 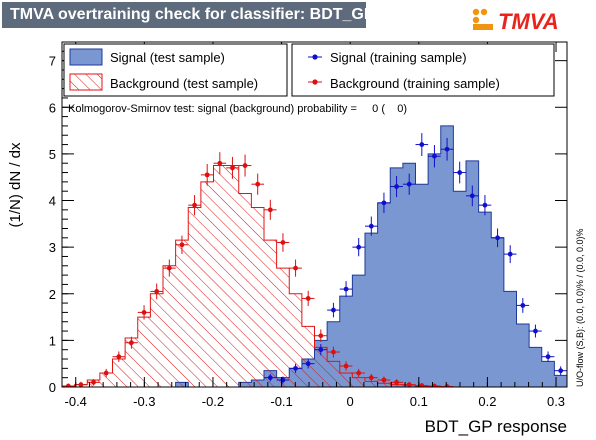 What do you see at coordinates (482, 19) in the screenshot?
I see `logo-dots-icon` at bounding box center [482, 19].